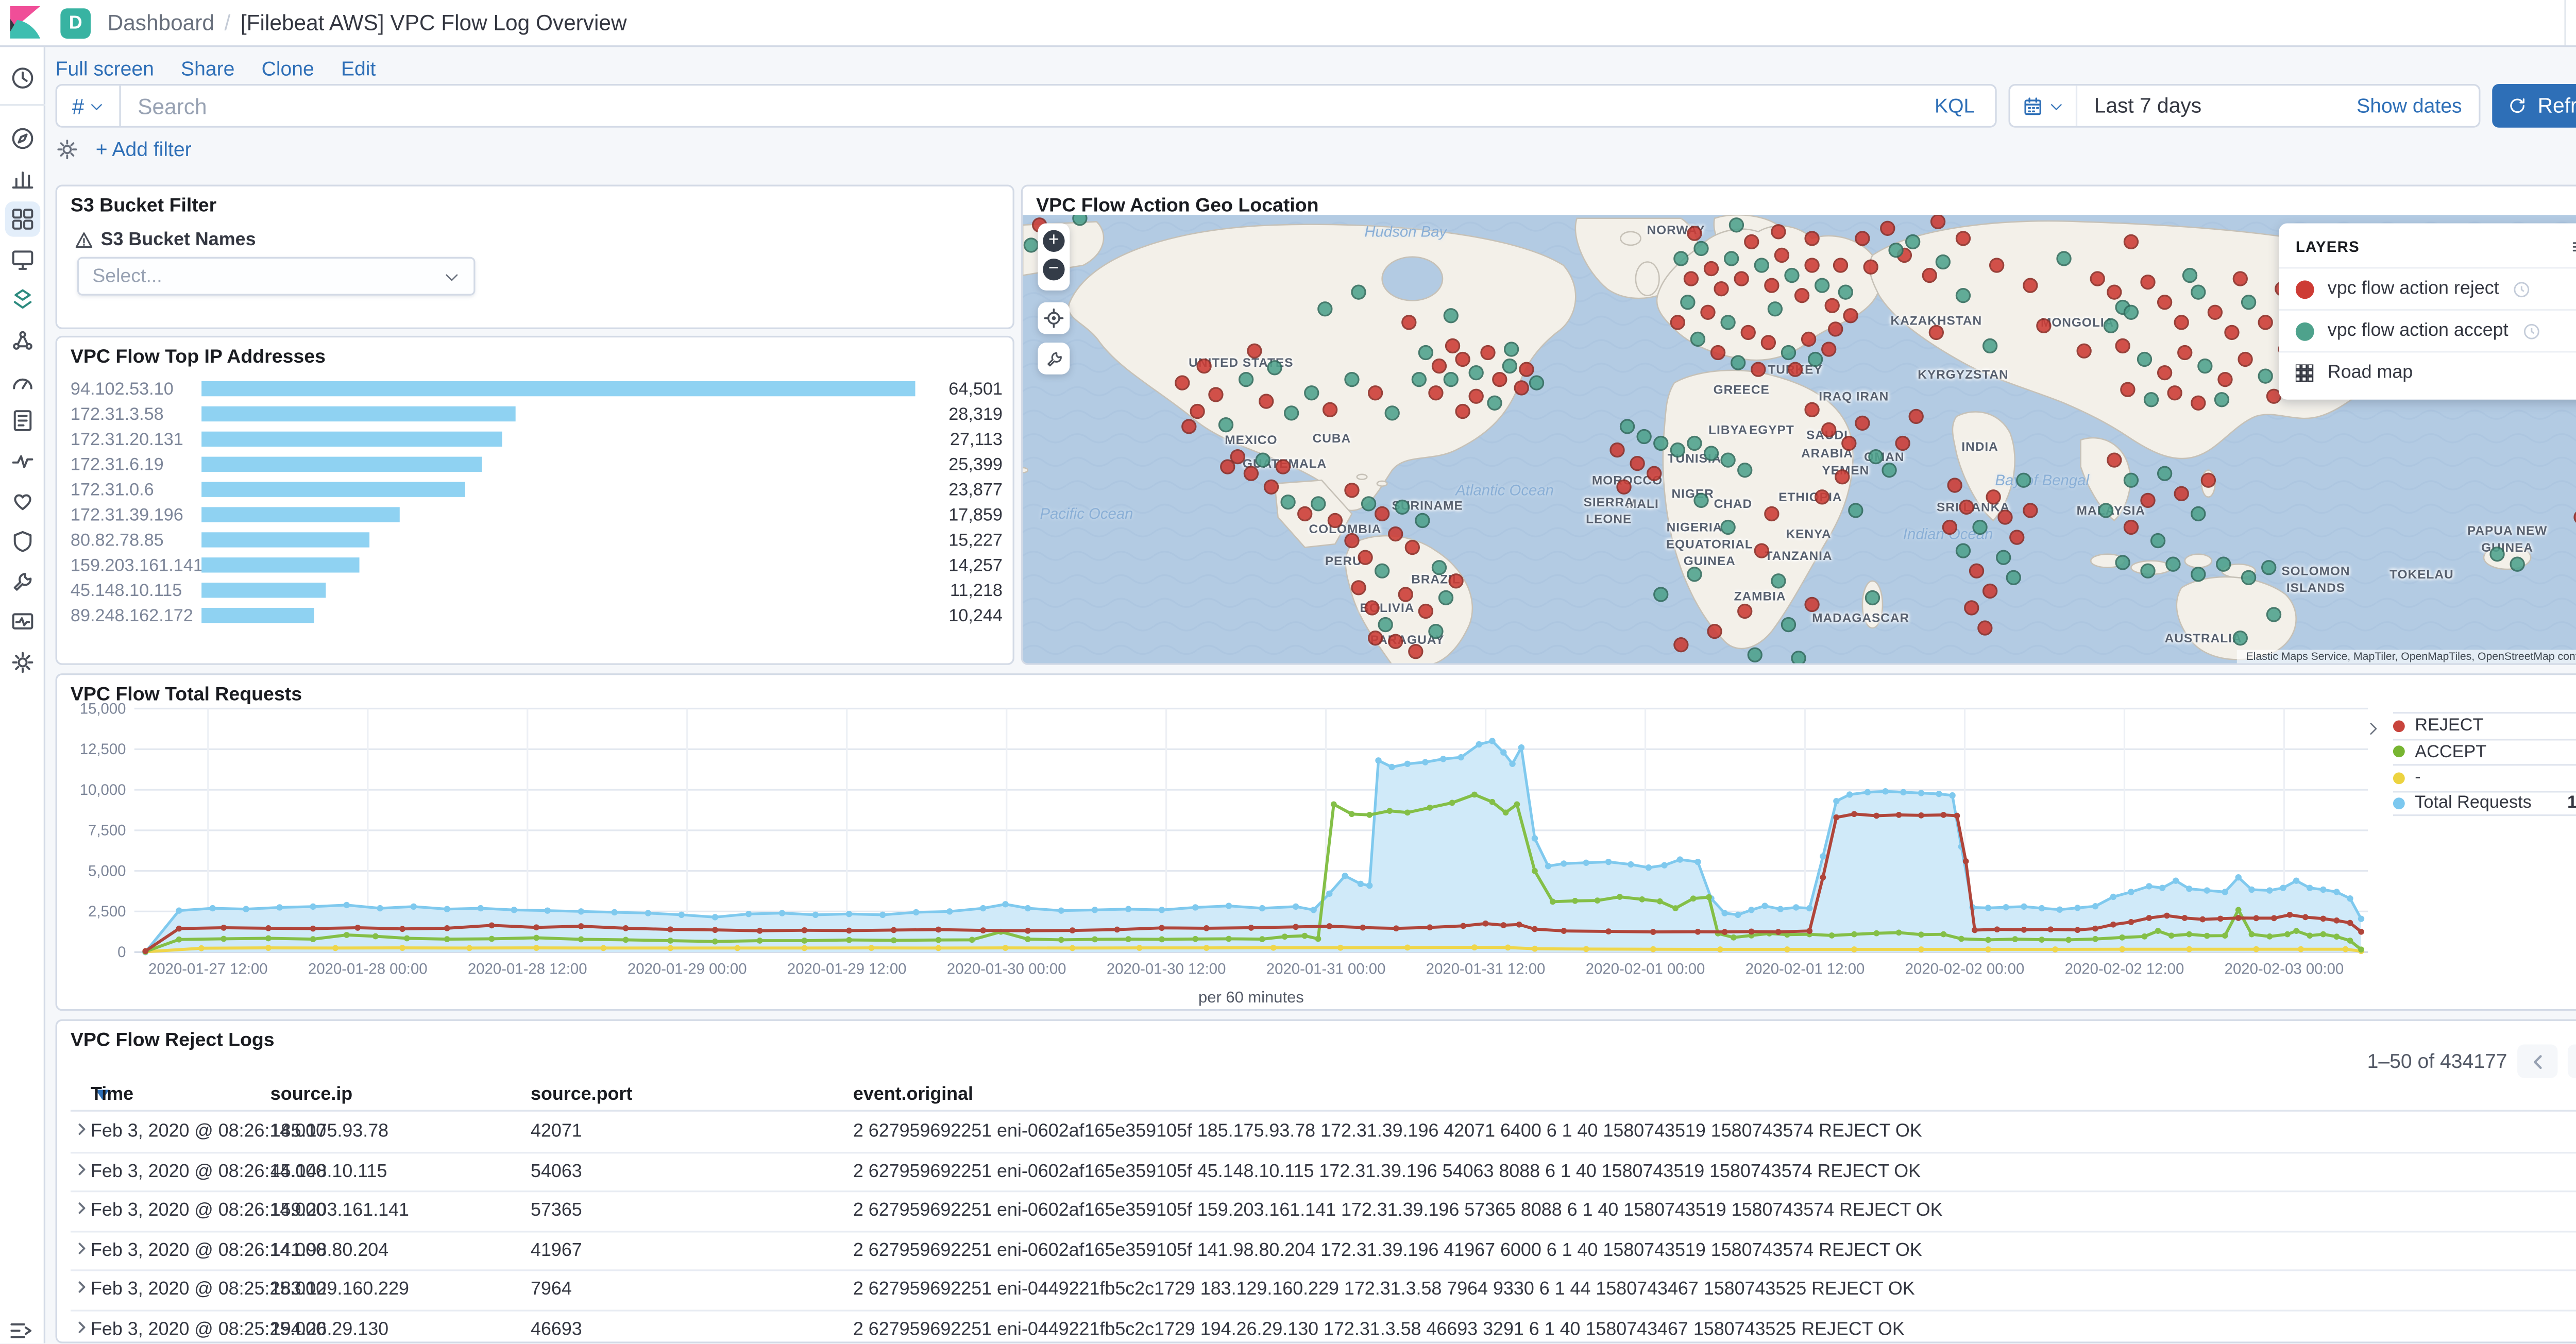  I want to click on share-link: Share, so click(208, 69).